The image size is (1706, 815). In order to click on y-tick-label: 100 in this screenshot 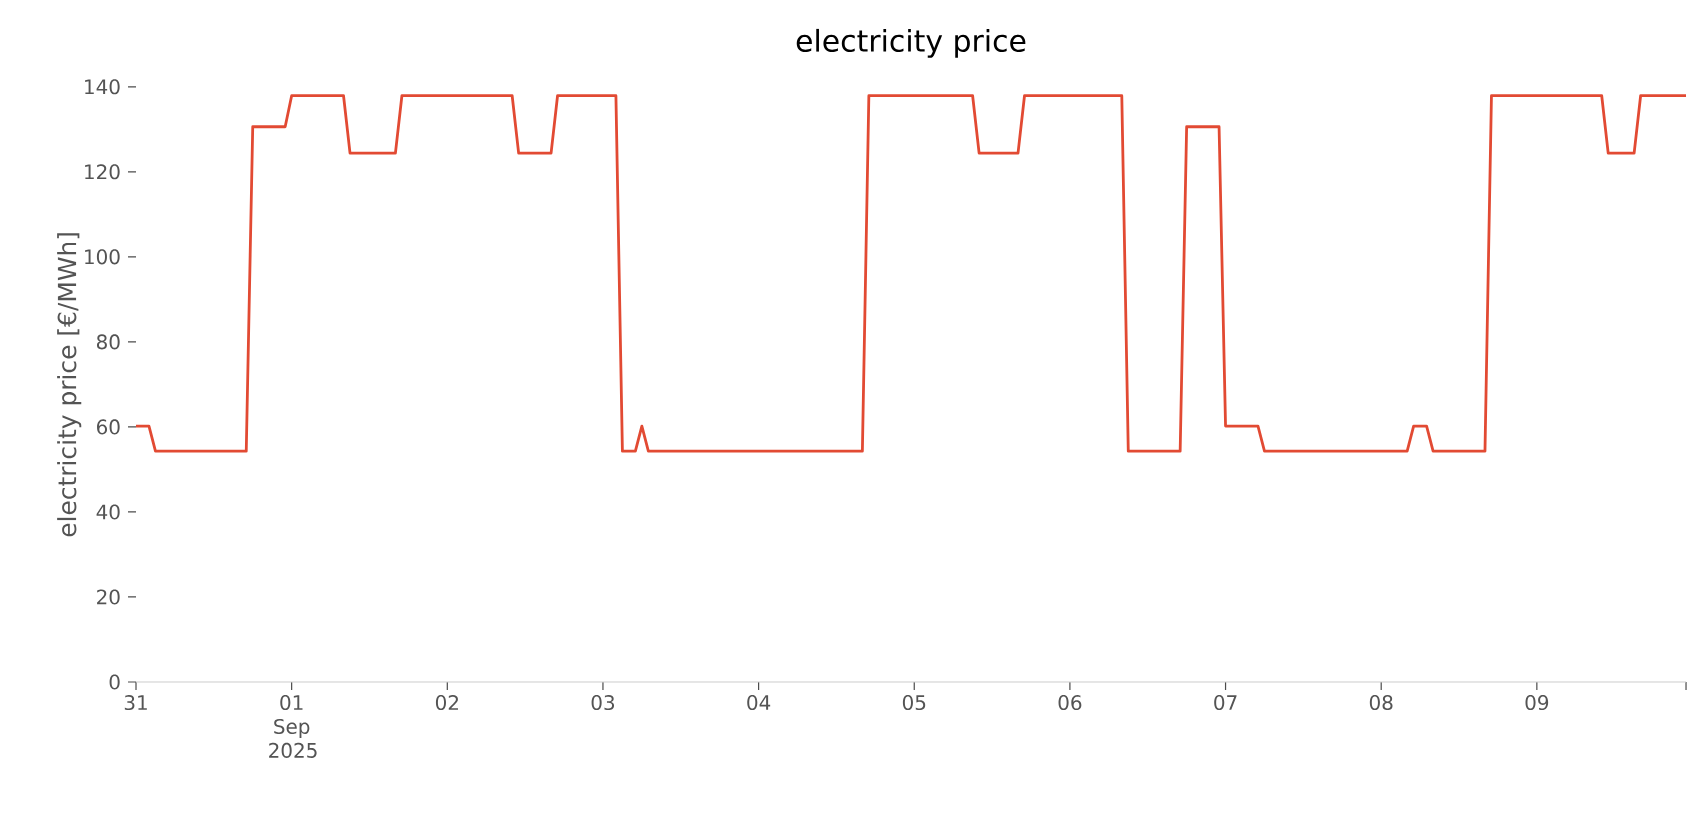, I will do `click(102, 257)`.